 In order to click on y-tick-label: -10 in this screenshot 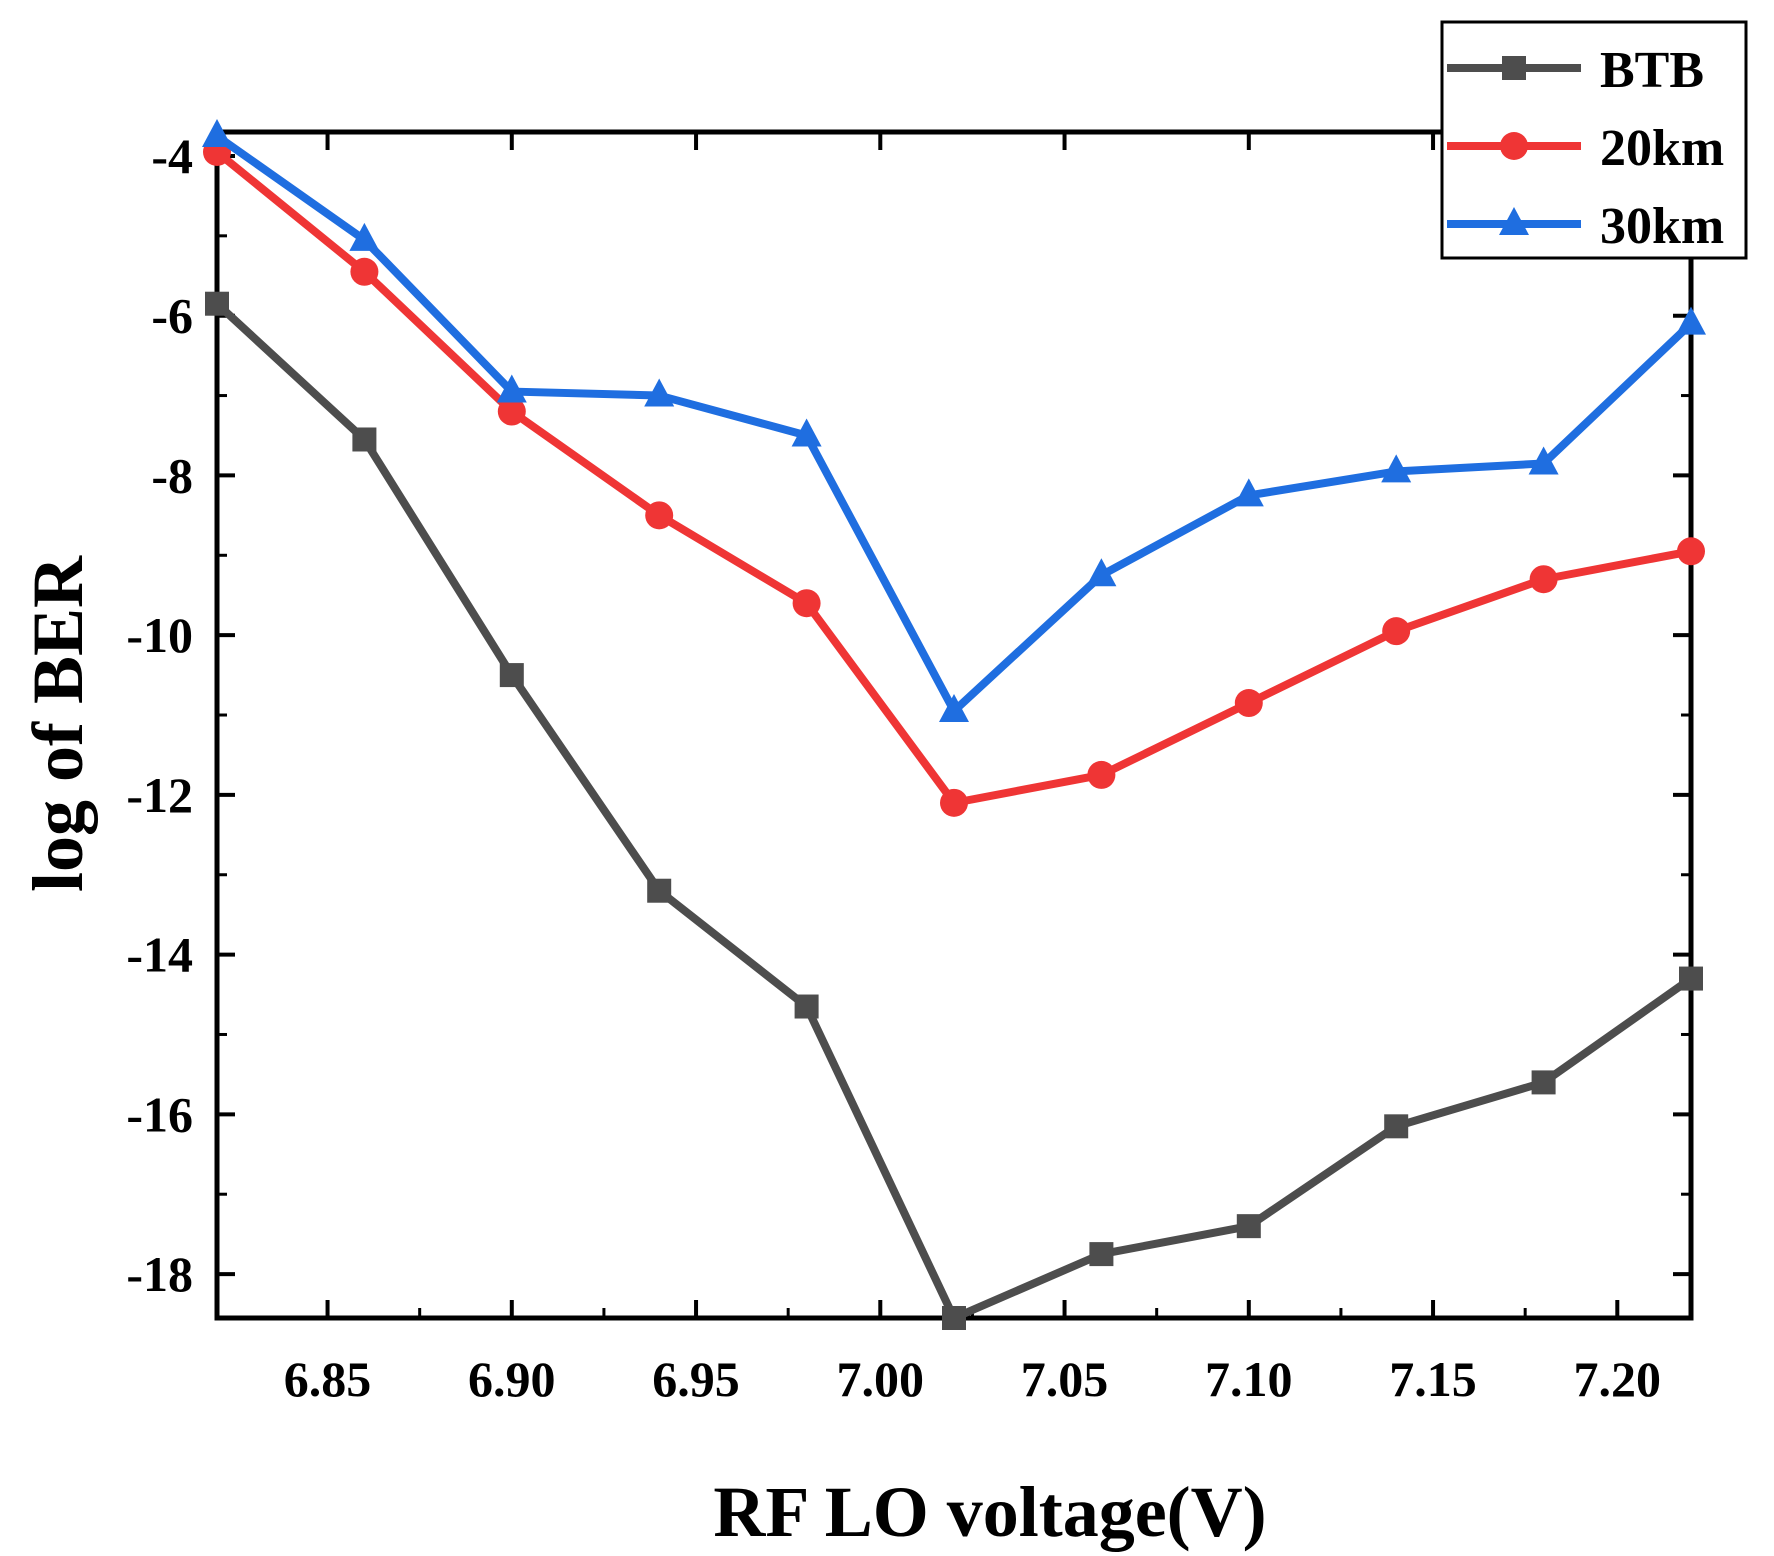, I will do `click(159, 635)`.